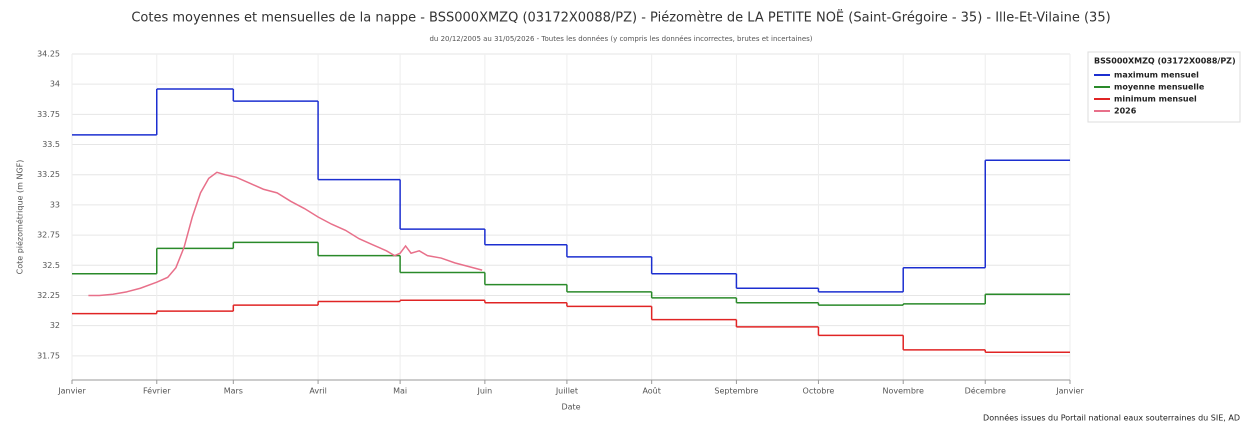  I want to click on y-tick-label: 34.25, so click(48, 54).